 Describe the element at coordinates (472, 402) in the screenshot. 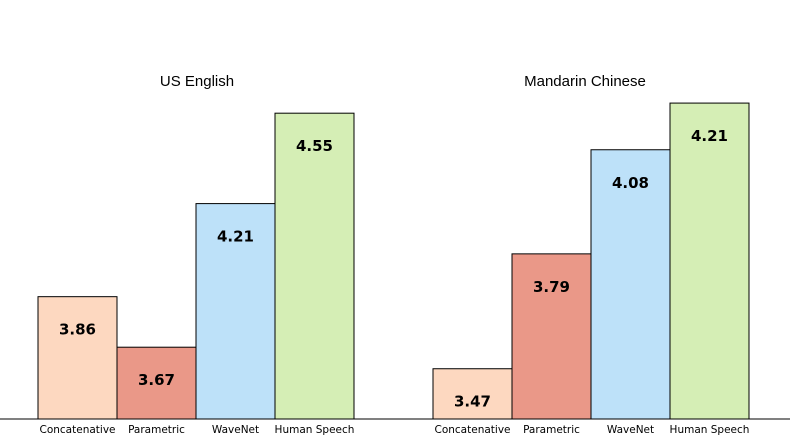

I see `bar-value-label: 3.47` at that location.